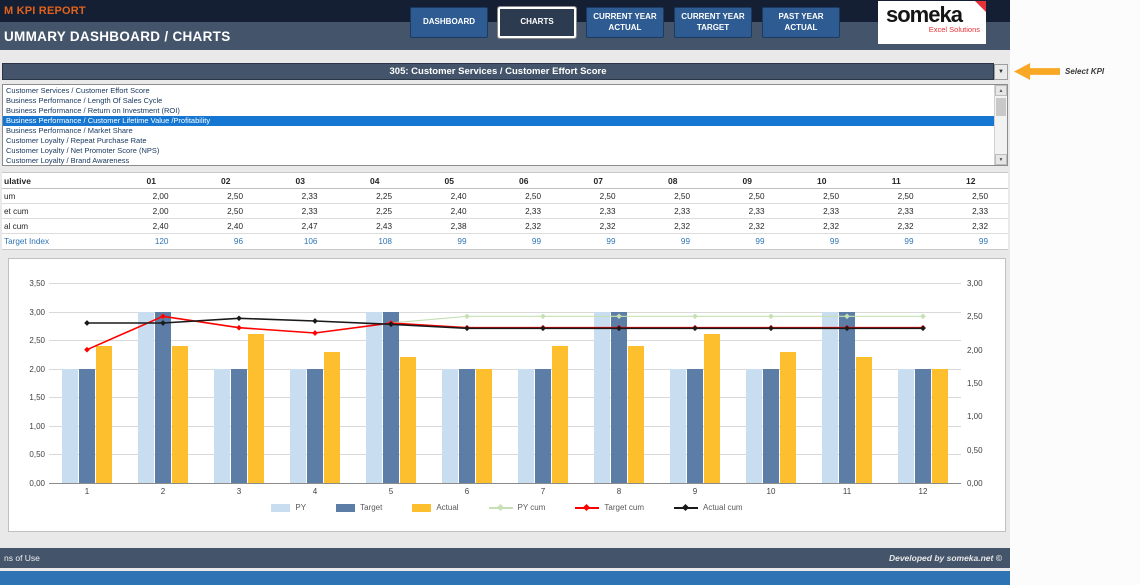 The width and height of the screenshot is (1140, 585). I want to click on table-row-label: et cum, so click(16, 211).